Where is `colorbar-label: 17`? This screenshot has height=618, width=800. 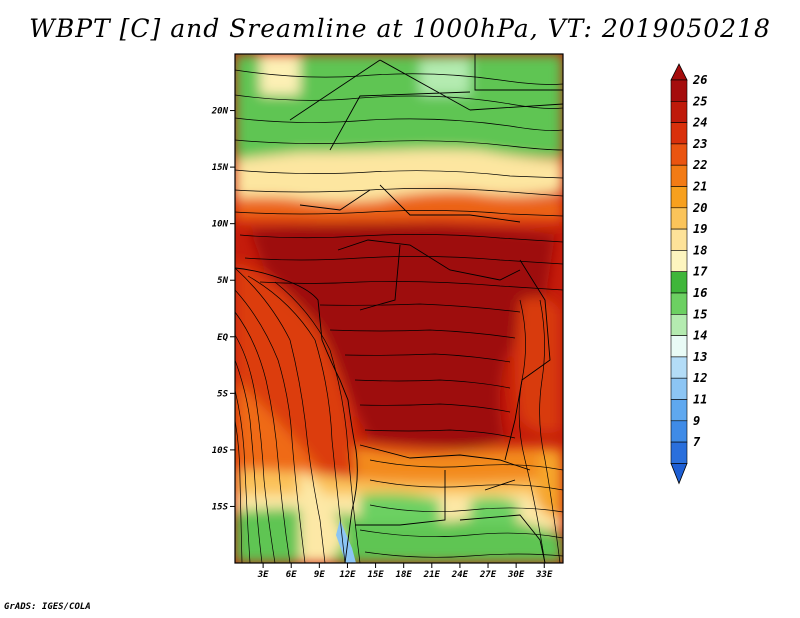
colorbar-label: 17 is located at coordinates (700, 272).